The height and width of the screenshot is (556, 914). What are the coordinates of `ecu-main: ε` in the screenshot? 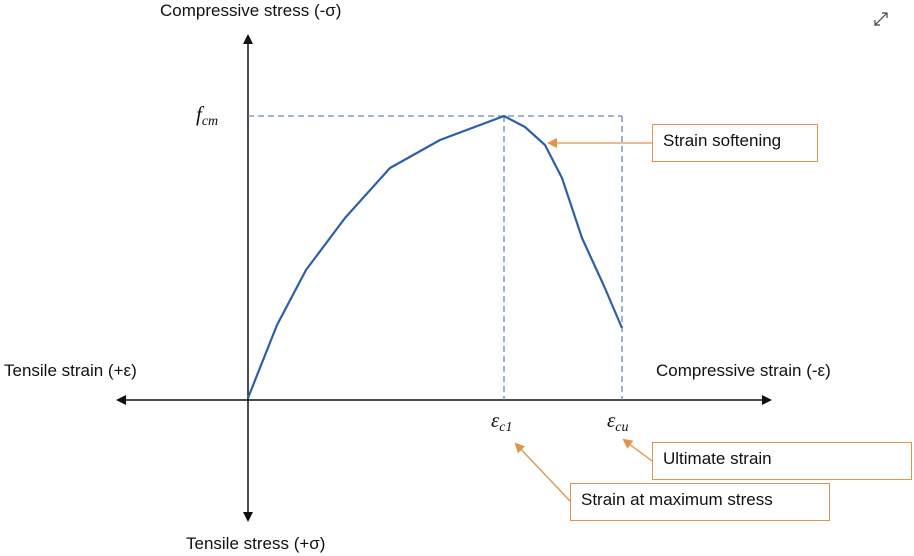 It's located at (611, 420).